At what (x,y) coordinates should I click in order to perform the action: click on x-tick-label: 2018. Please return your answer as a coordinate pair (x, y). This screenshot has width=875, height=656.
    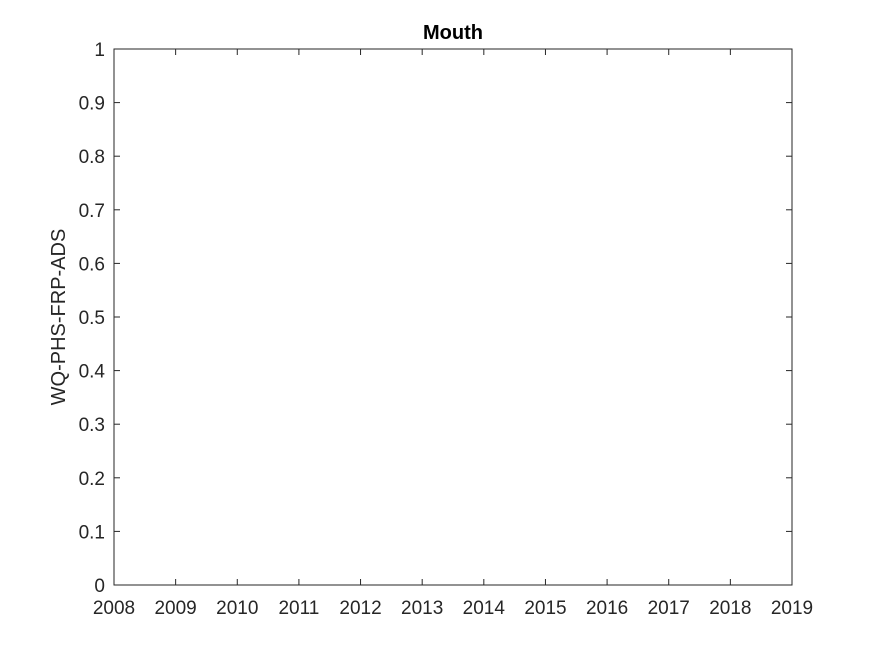
    Looking at the image, I should click on (730, 608).